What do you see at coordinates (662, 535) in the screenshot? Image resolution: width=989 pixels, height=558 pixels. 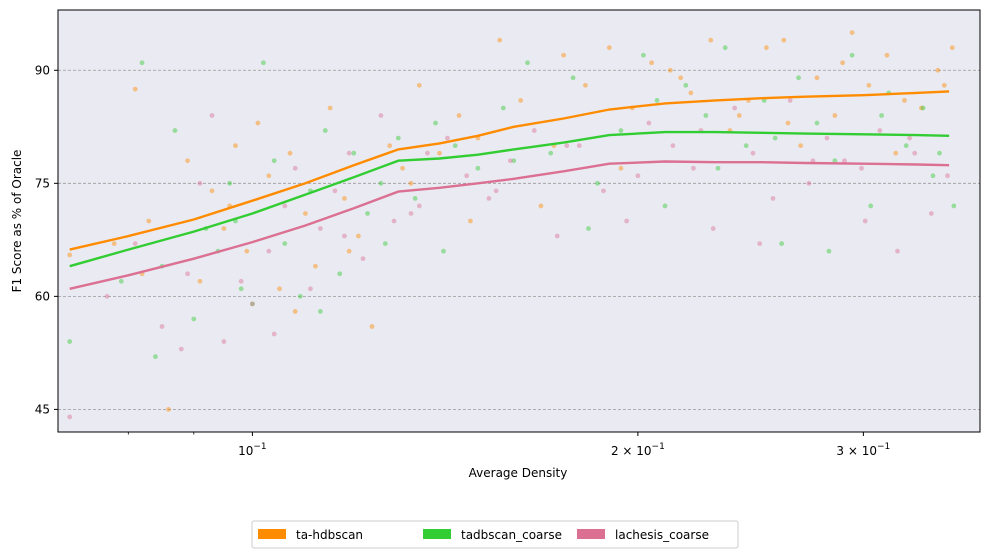 I see `legend-label: lachesis_coarse` at bounding box center [662, 535].